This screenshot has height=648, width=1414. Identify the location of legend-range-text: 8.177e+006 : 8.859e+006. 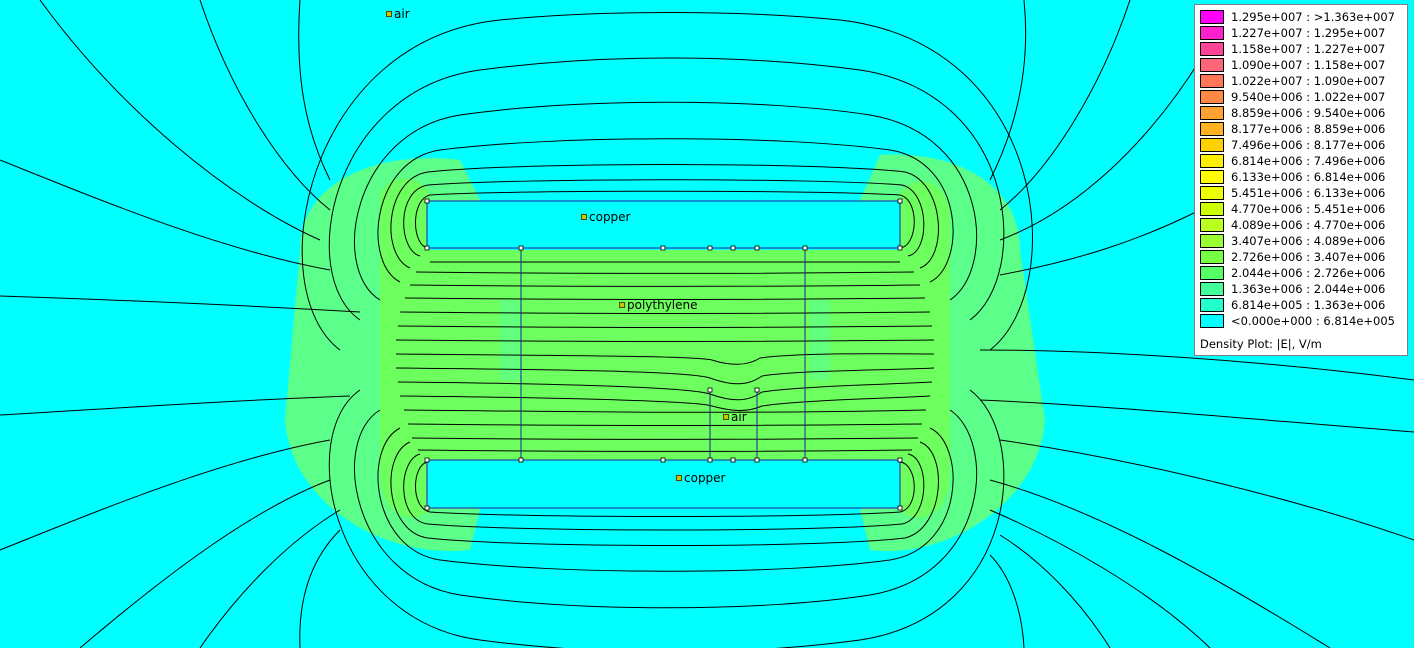
(1308, 129).